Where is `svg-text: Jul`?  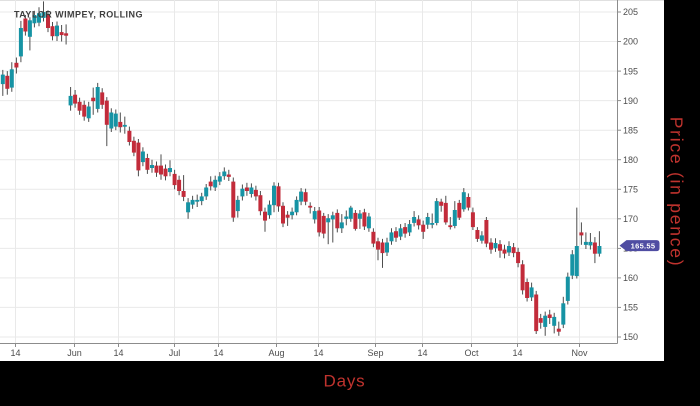 svg-text: Jul is located at coordinates (175, 353).